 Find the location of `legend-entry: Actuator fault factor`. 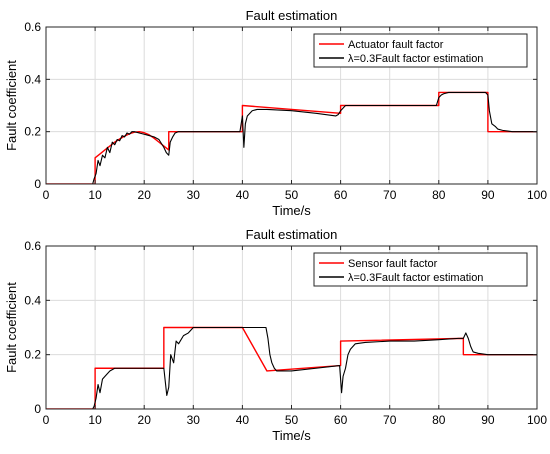

legend-entry: Actuator fault factor is located at coordinates (396, 45).